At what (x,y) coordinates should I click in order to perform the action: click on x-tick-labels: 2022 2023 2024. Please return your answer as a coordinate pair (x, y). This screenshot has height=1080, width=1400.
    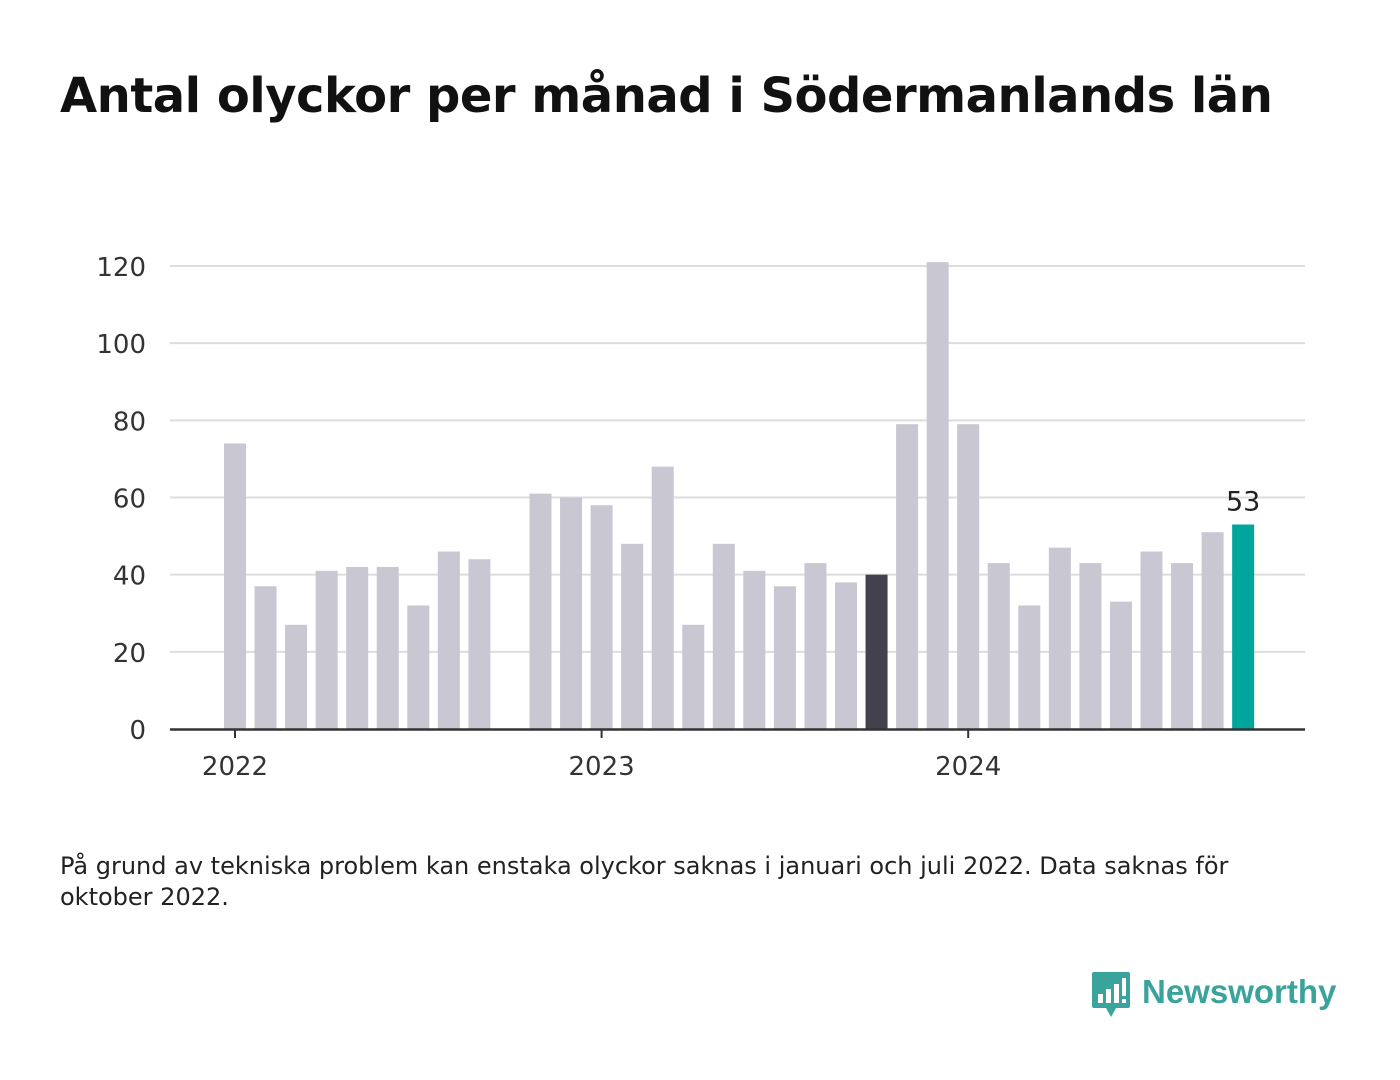
    Looking at the image, I should click on (601, 767).